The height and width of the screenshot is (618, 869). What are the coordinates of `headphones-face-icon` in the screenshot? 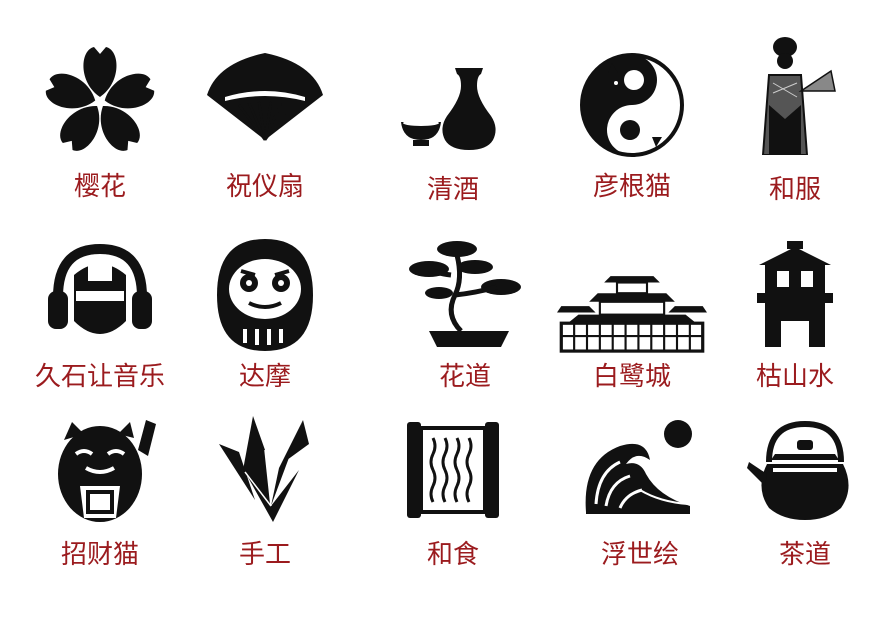 It's located at (100, 295).